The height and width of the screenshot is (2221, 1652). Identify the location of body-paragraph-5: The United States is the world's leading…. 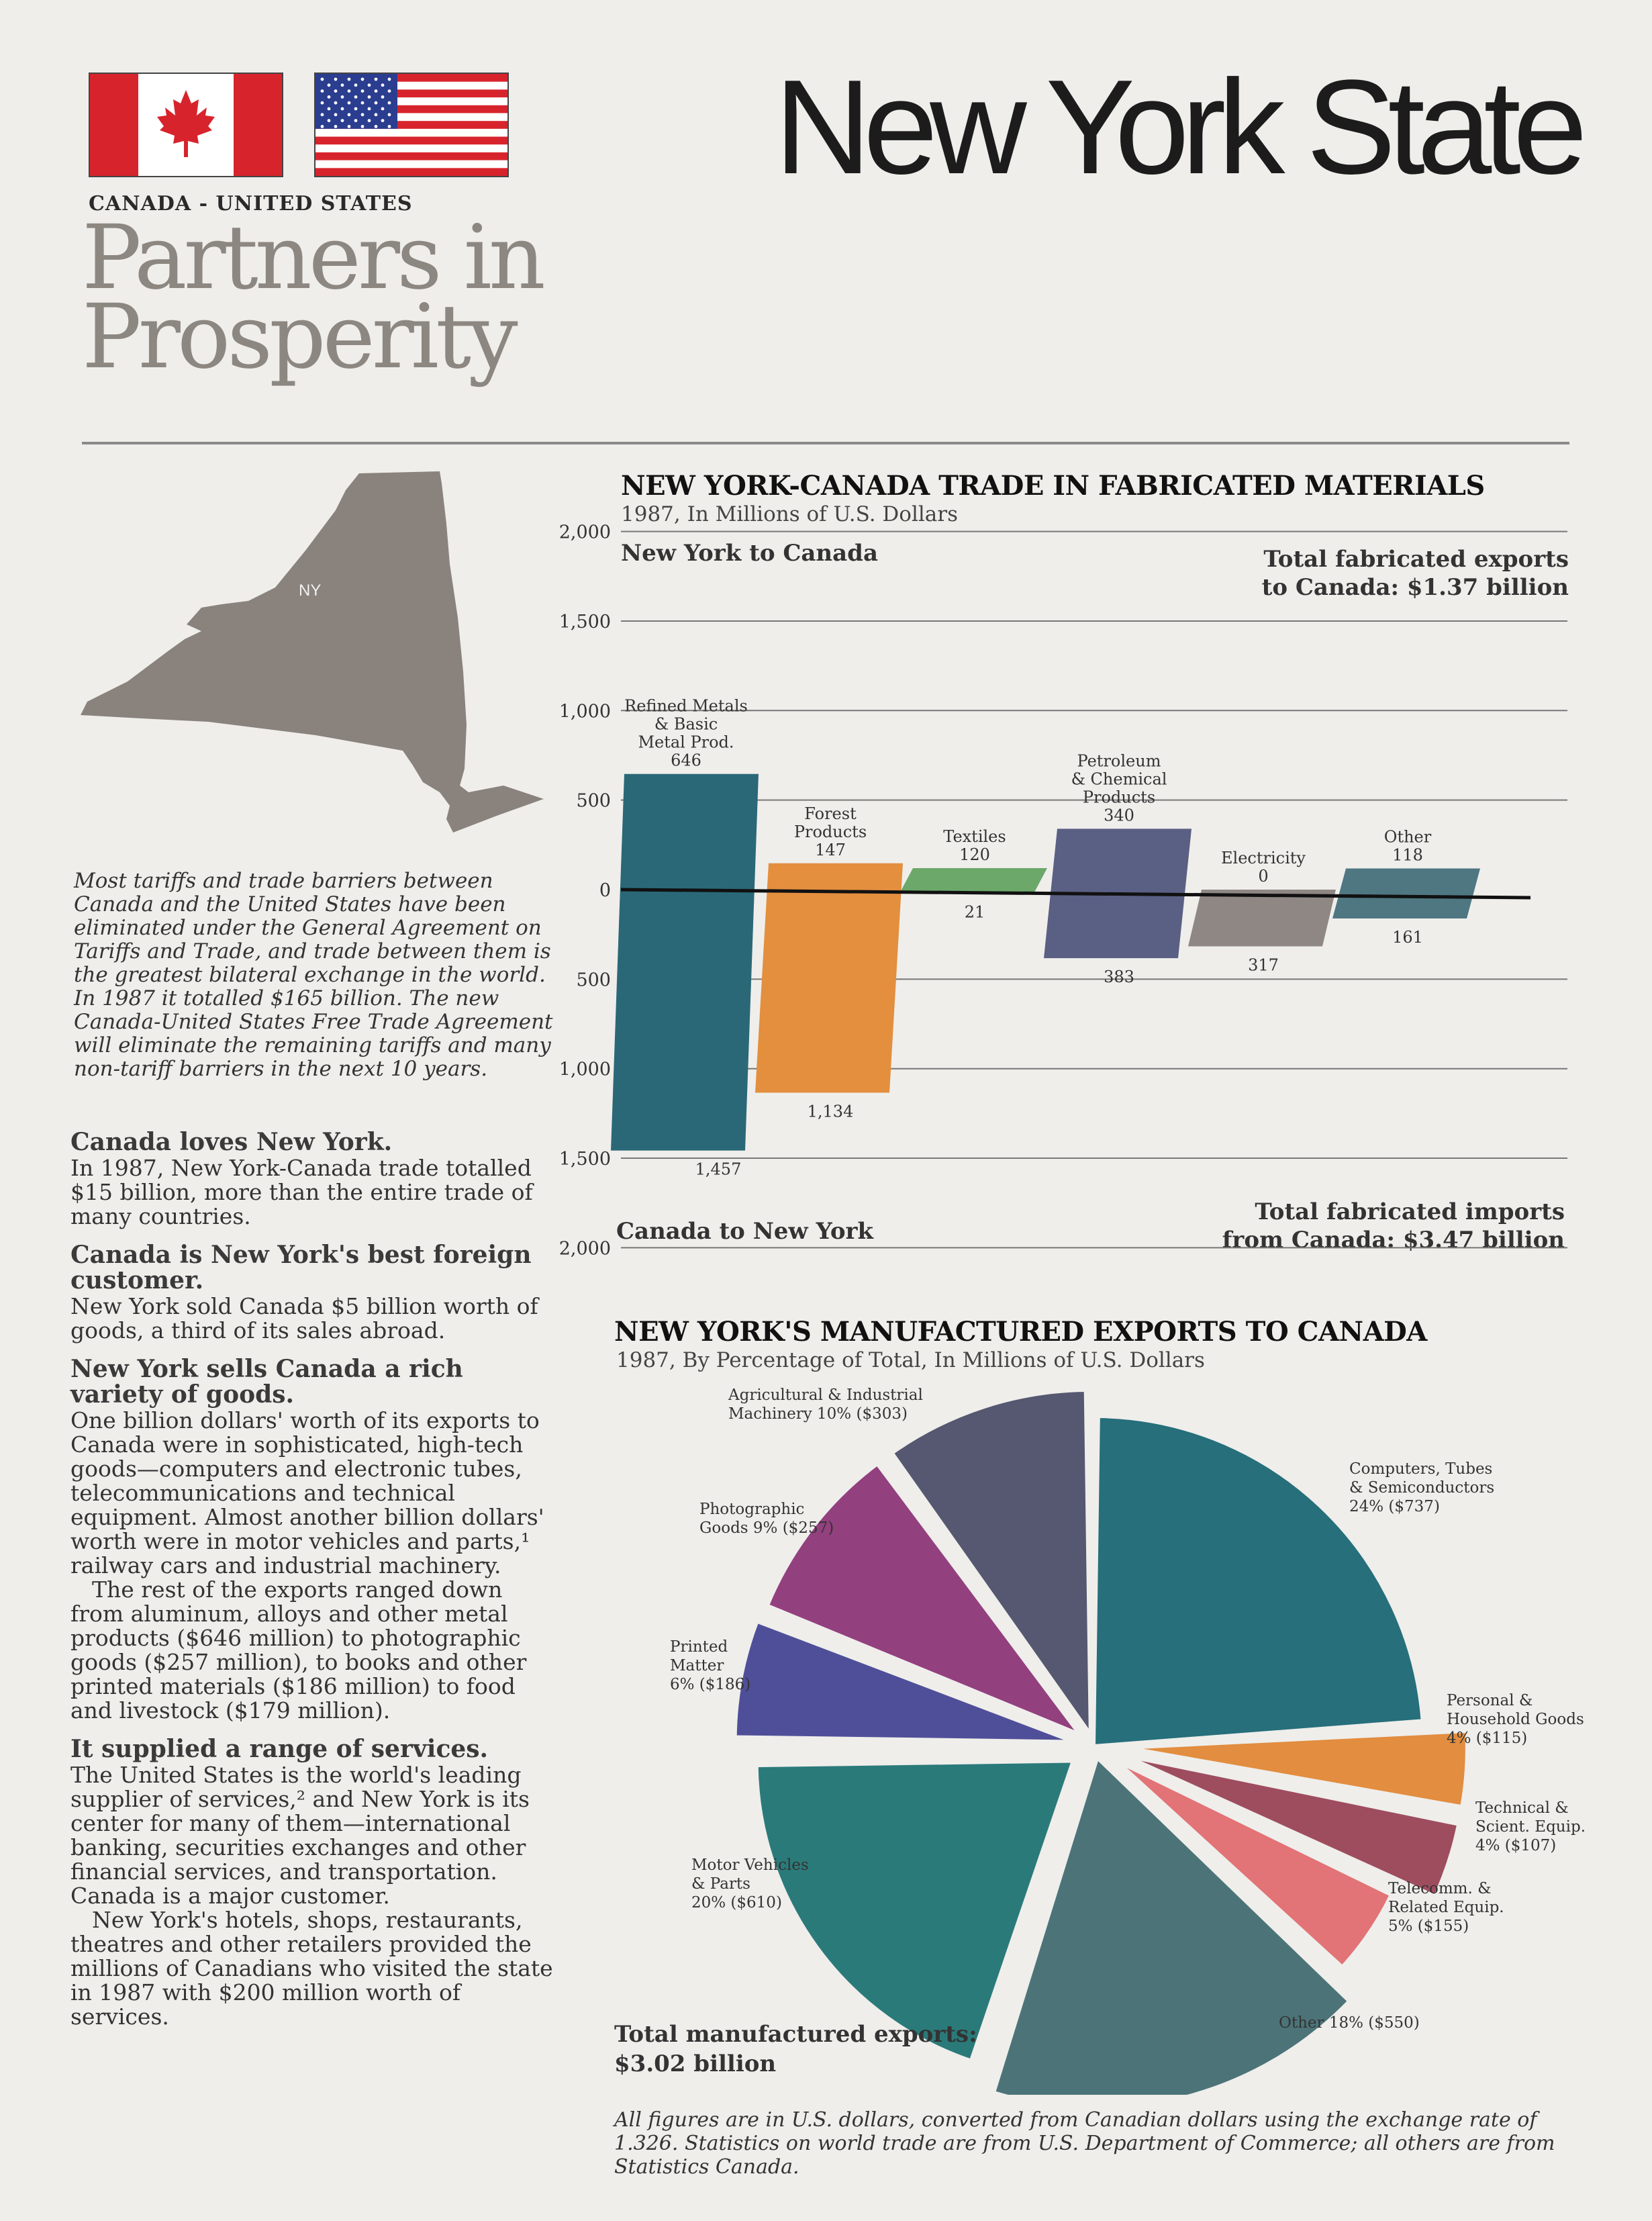
(300, 1835).